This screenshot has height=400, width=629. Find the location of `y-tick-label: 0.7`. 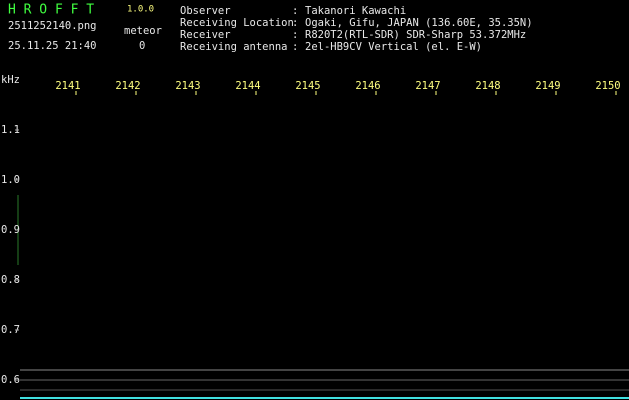

y-tick-label: 0.7 is located at coordinates (10, 330).